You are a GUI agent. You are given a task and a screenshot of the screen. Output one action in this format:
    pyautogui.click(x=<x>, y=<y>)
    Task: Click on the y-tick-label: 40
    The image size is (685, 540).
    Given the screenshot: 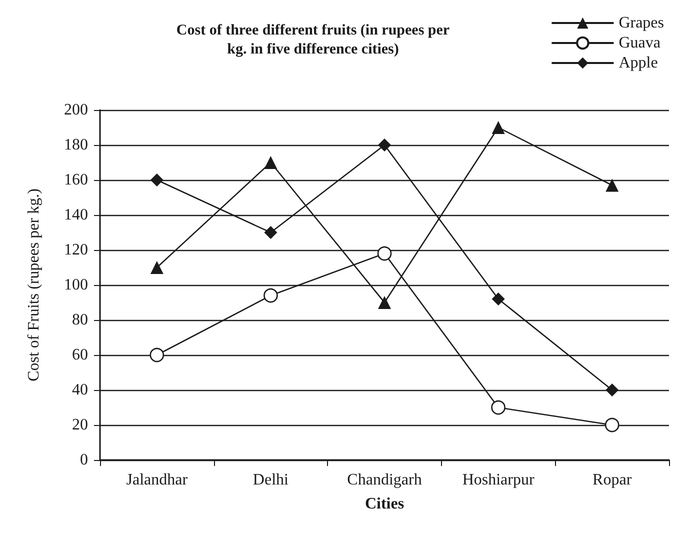 What is the action you would take?
    pyautogui.click(x=80, y=390)
    